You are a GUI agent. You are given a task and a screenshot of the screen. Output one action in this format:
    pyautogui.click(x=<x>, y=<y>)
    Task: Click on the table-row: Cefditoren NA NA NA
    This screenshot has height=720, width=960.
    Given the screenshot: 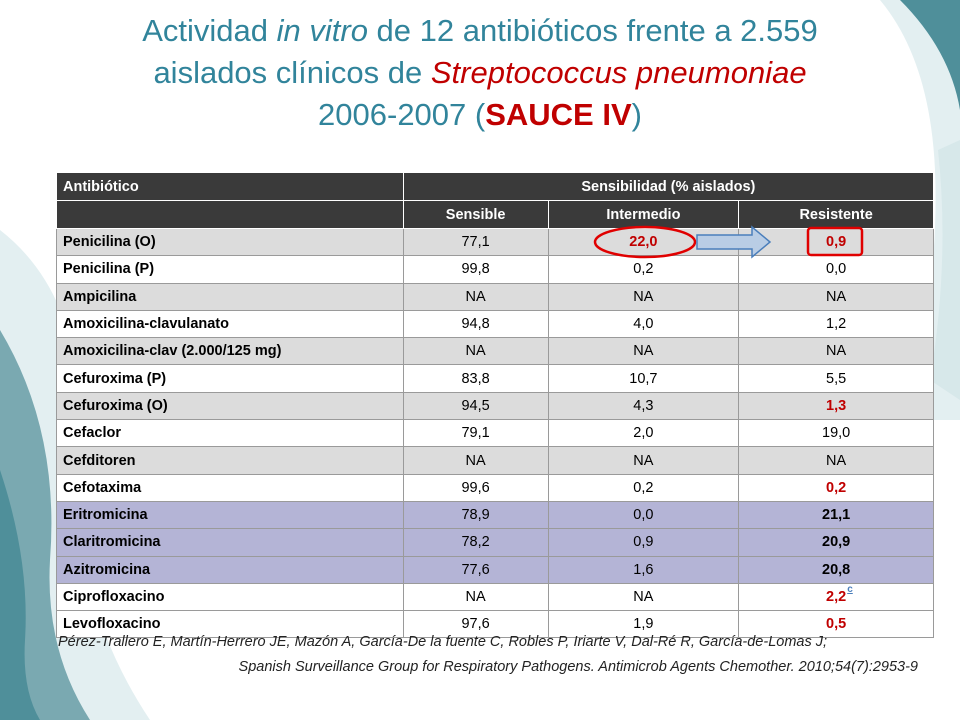 What is the action you would take?
    pyautogui.click(x=495, y=460)
    